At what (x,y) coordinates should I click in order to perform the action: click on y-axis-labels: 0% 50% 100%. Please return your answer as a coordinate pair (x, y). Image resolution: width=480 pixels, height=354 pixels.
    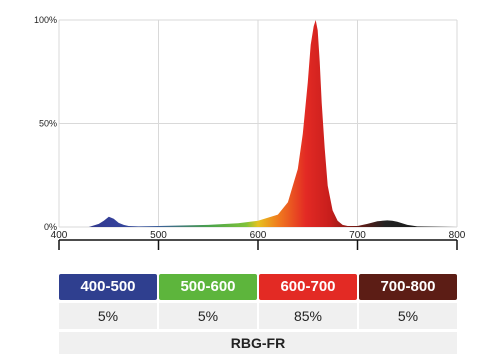
    Looking at the image, I should click on (45, 123).